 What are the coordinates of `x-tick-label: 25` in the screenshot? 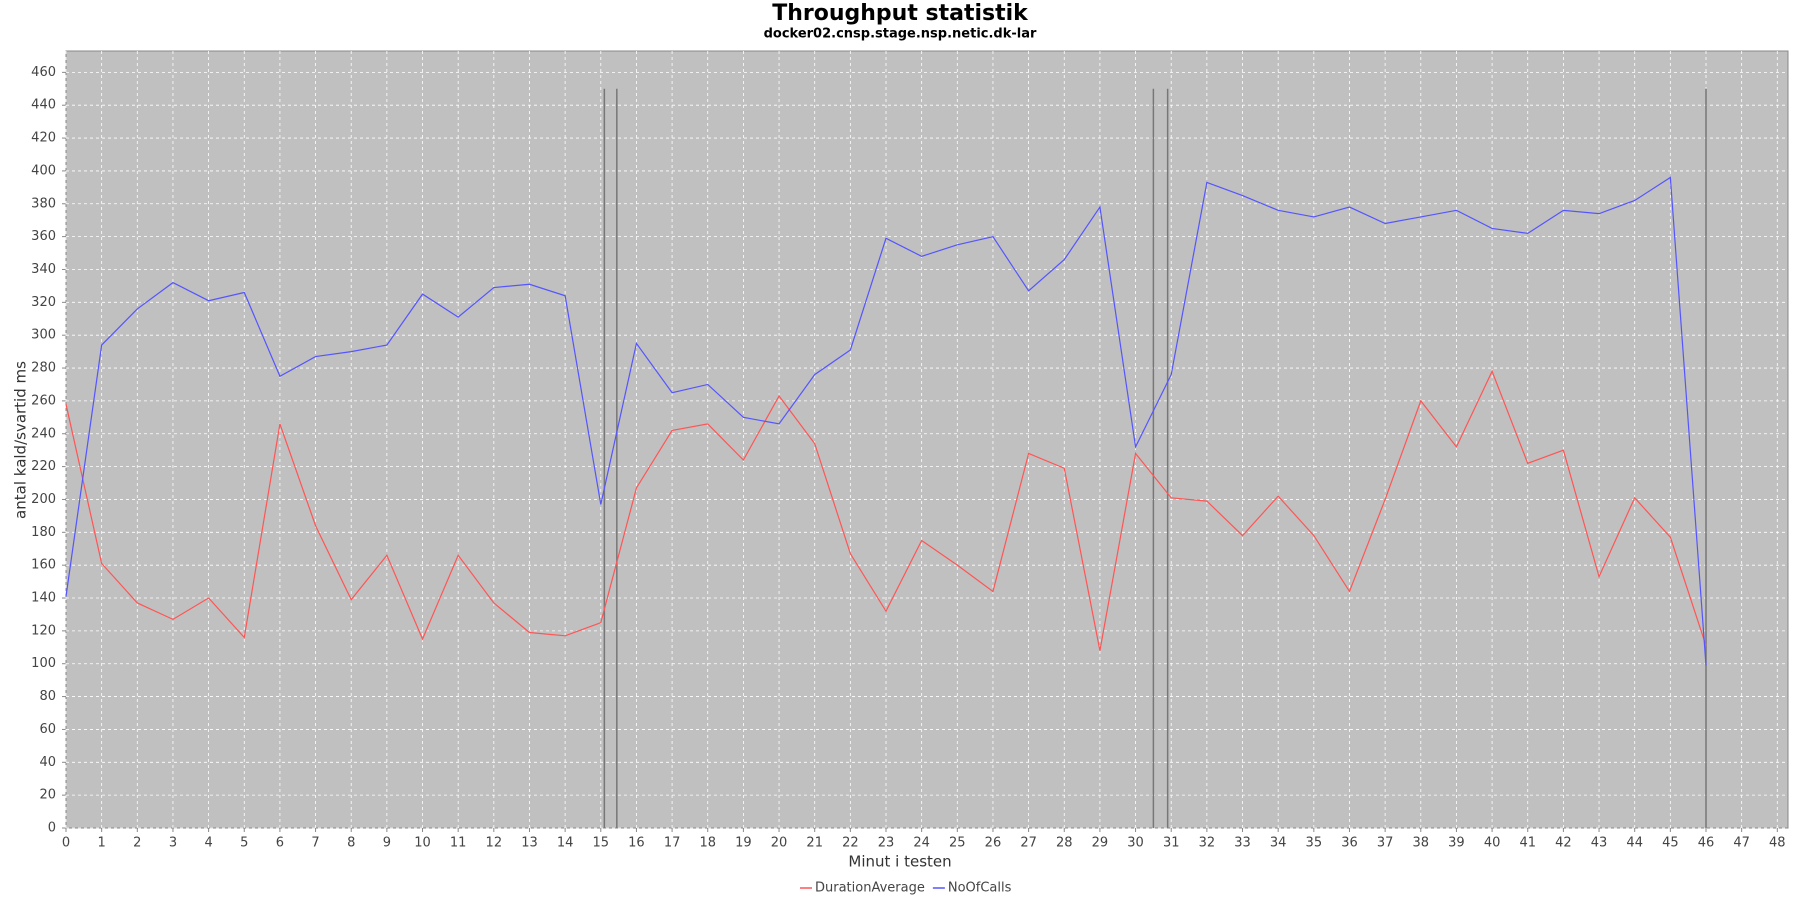 It's located at (957, 843).